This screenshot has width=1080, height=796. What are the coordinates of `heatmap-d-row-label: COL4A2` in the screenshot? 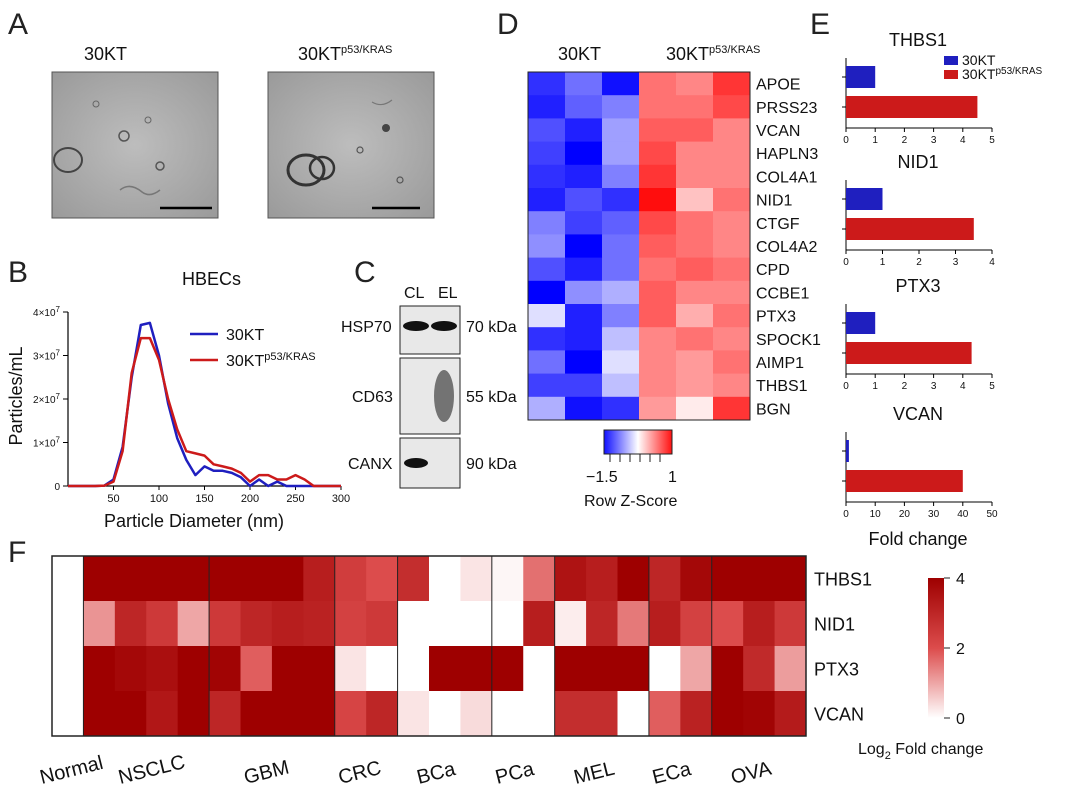 It's located at (786, 247).